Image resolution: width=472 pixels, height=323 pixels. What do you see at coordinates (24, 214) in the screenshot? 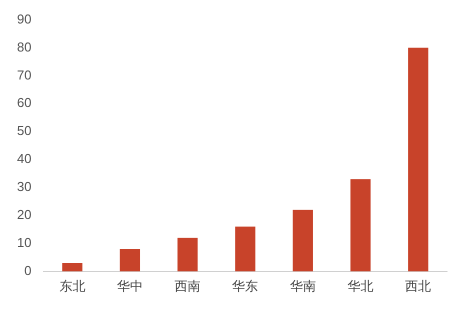
I see `y-tick-label: 20` at bounding box center [24, 214].